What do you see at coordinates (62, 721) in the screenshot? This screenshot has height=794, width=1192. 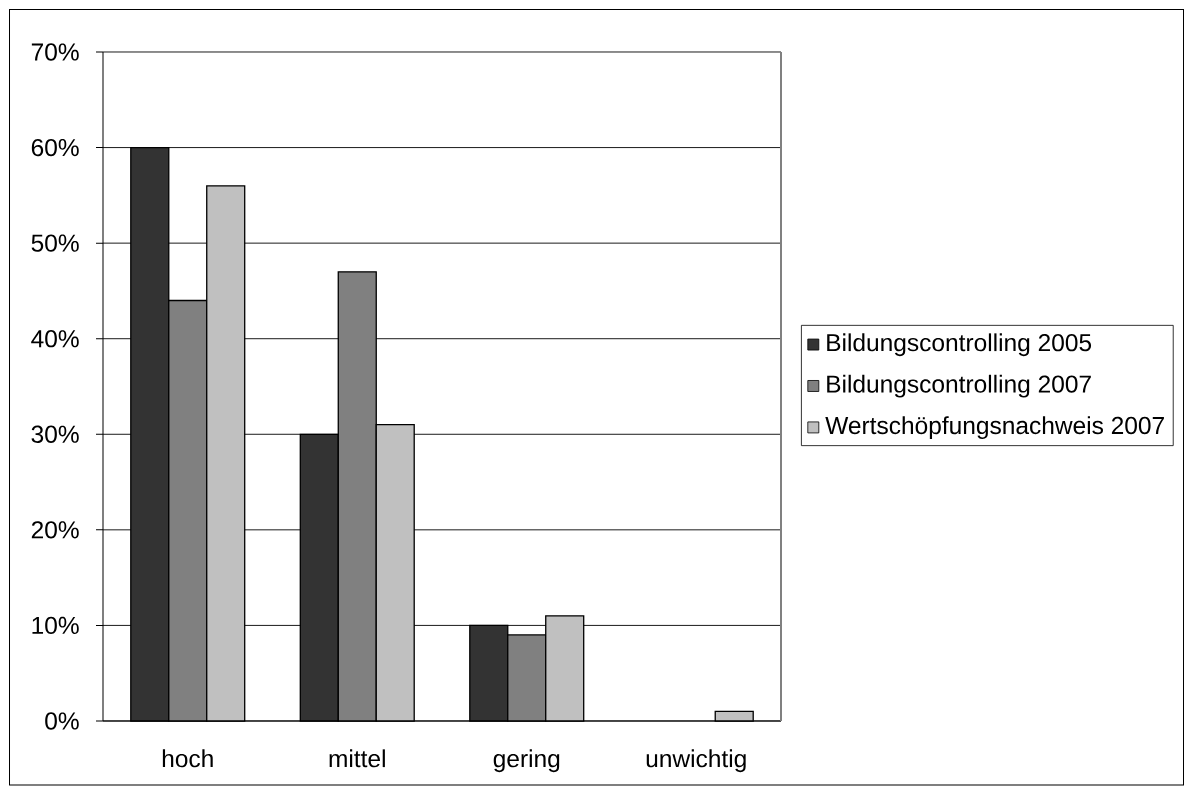 I see `y-tick-label: 0%` at bounding box center [62, 721].